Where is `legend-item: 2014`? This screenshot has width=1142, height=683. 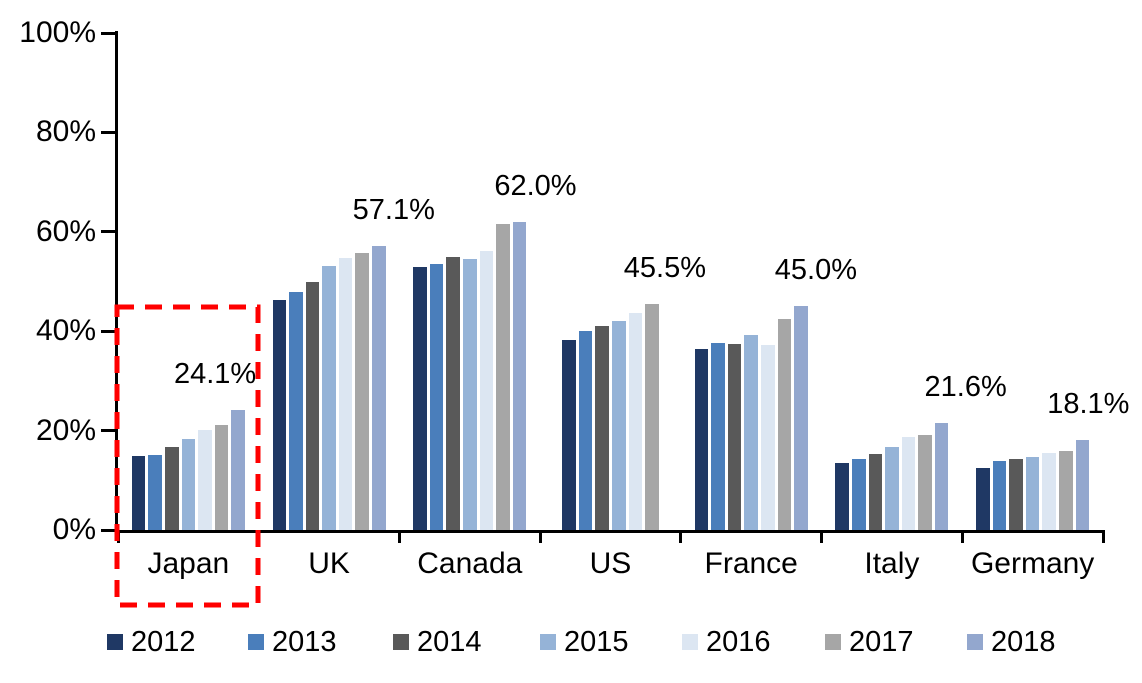 legend-item: 2014 is located at coordinates (437, 642).